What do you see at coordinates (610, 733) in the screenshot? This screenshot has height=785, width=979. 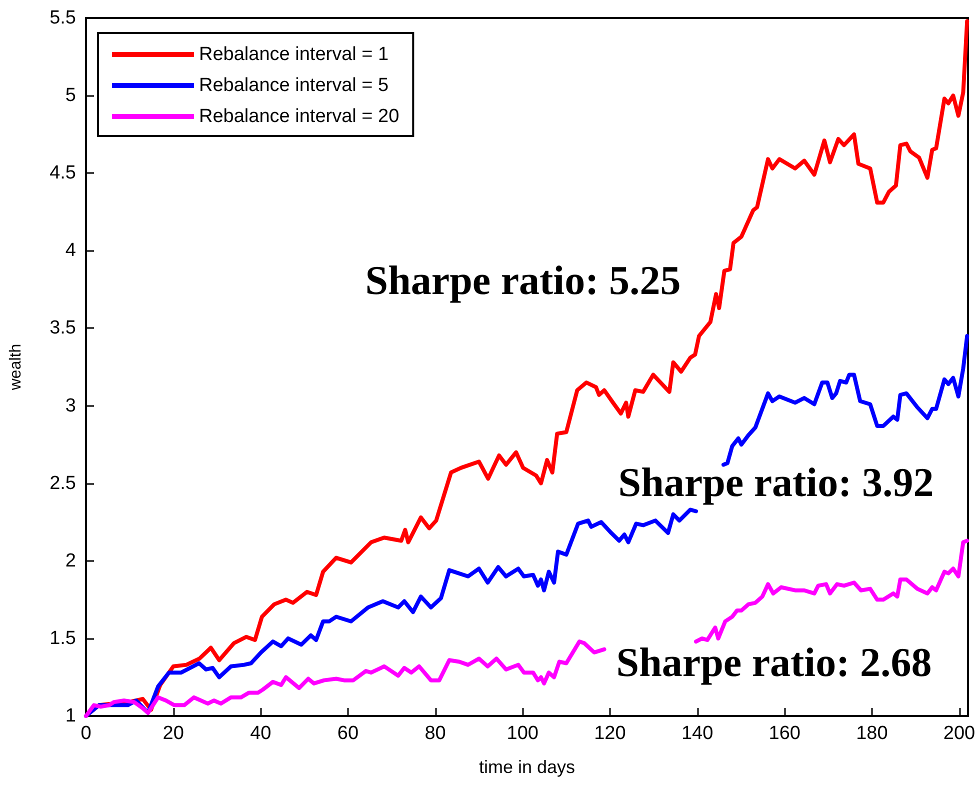 I see `x-tick-label: 120` at bounding box center [610, 733].